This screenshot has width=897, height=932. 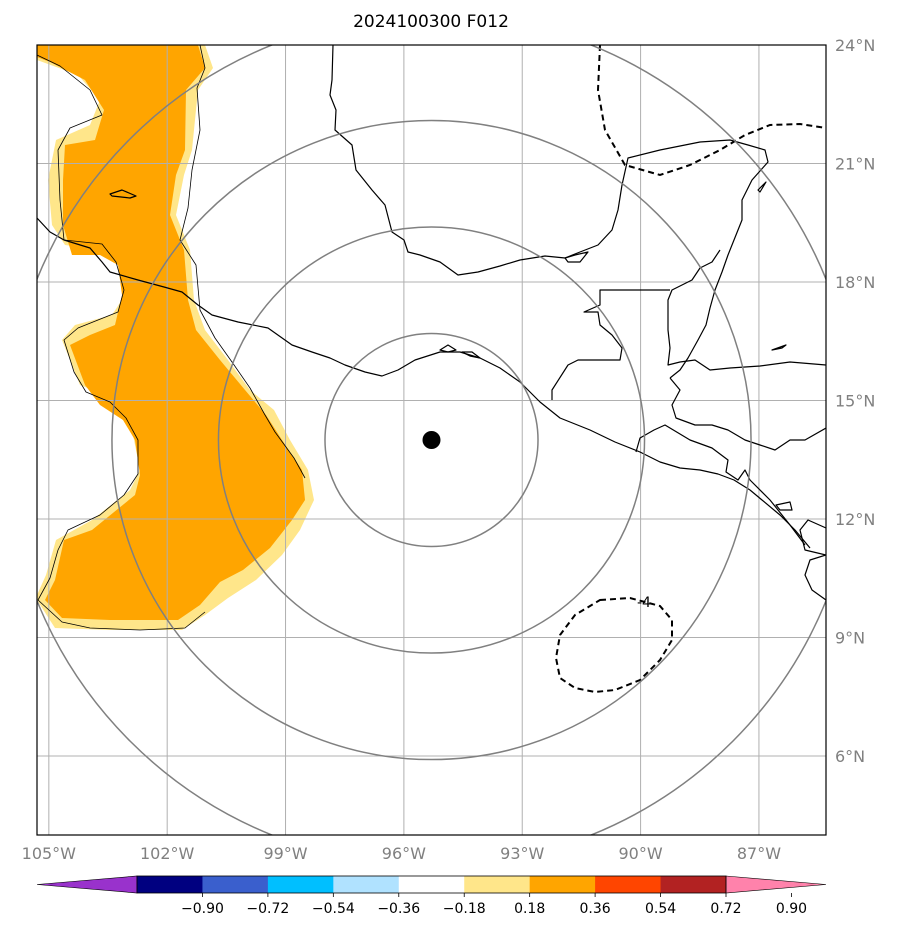 What do you see at coordinates (660, 909) in the screenshot?
I see `colorbar-label-7: 0.54` at bounding box center [660, 909].